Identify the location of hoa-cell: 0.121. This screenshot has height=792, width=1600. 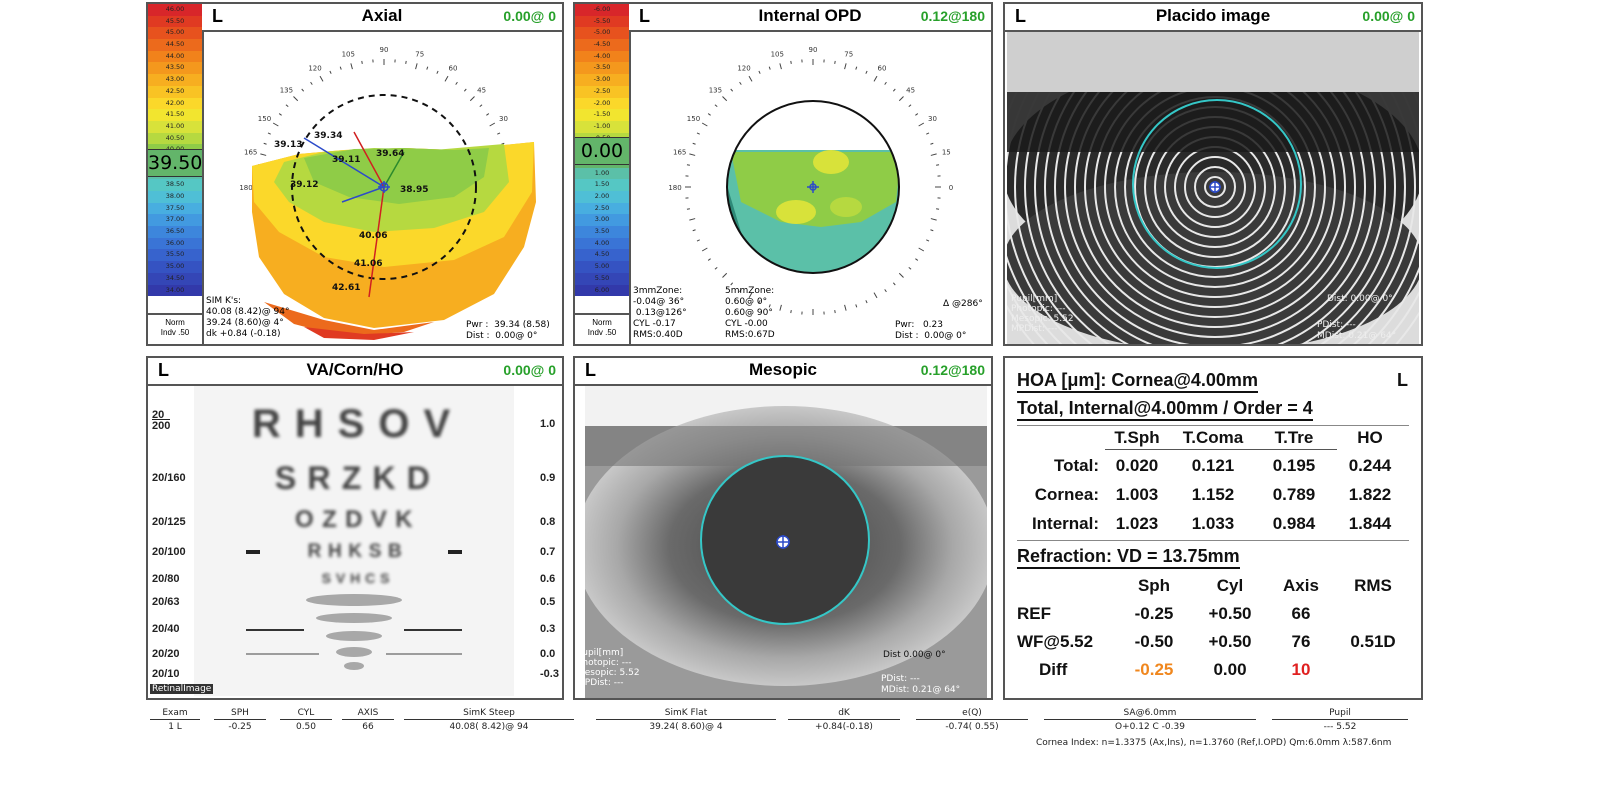
(1213, 465).